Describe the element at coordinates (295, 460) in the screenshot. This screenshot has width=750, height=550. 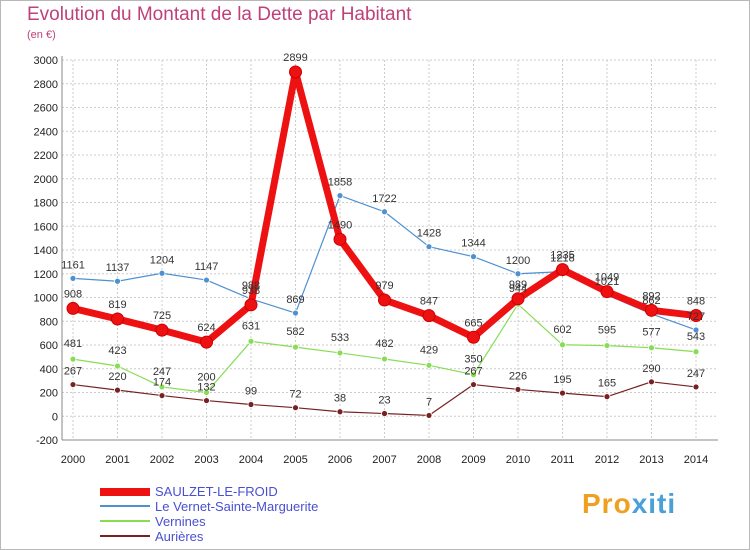
I see `x-tick-label: 2005` at that location.